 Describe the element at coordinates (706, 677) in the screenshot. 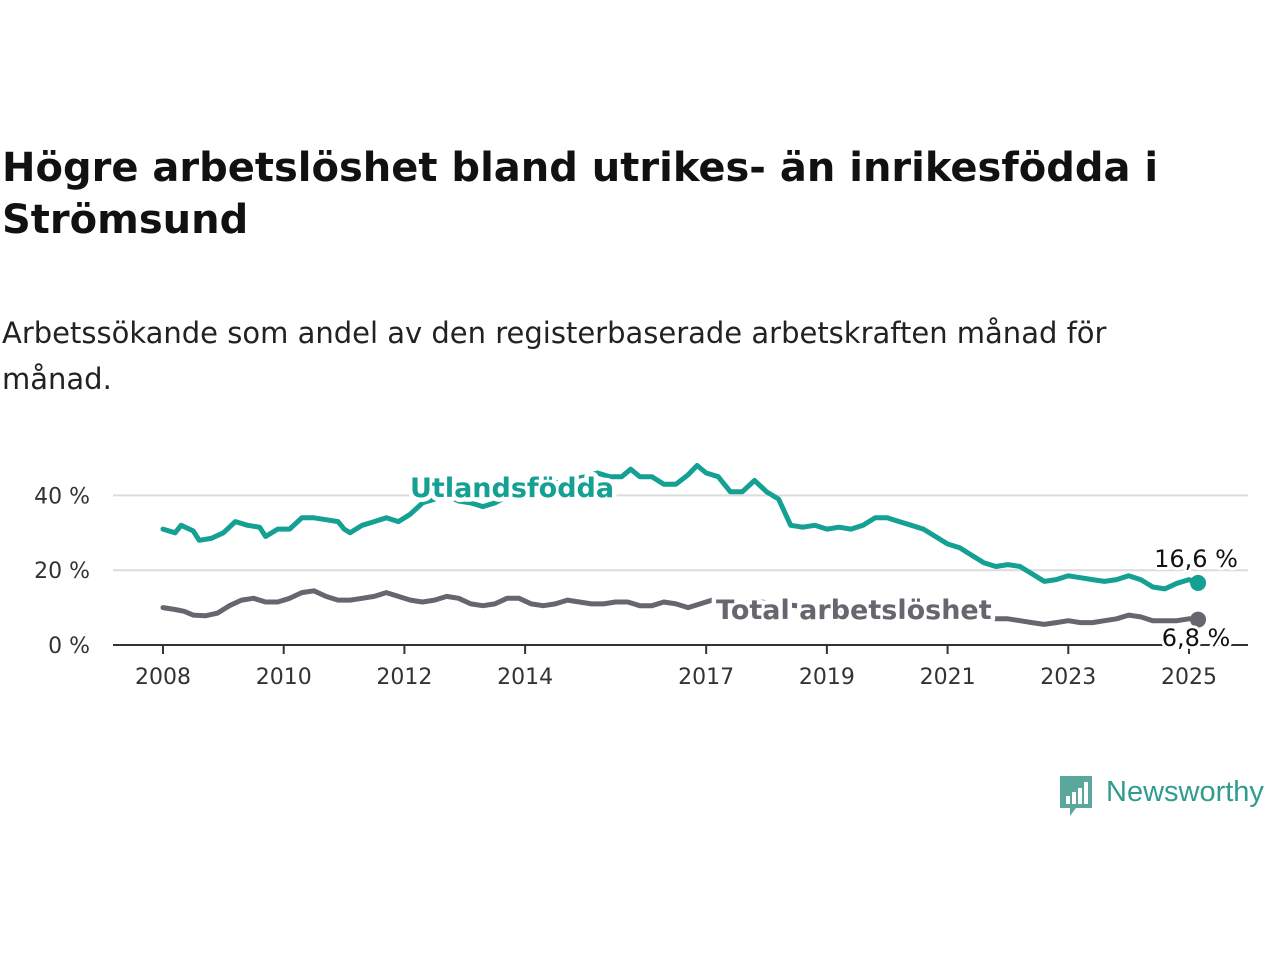

I see `x-tick-label: 2017` at that location.